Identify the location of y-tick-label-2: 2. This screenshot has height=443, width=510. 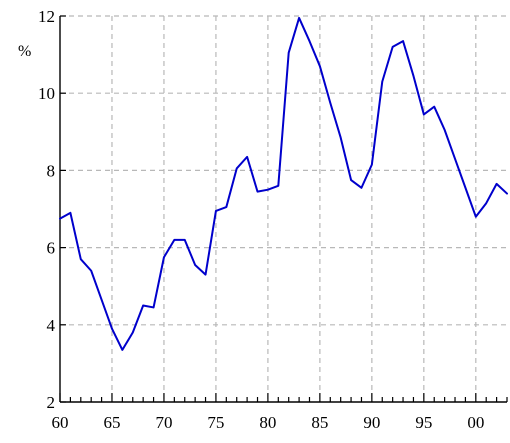
(51, 402).